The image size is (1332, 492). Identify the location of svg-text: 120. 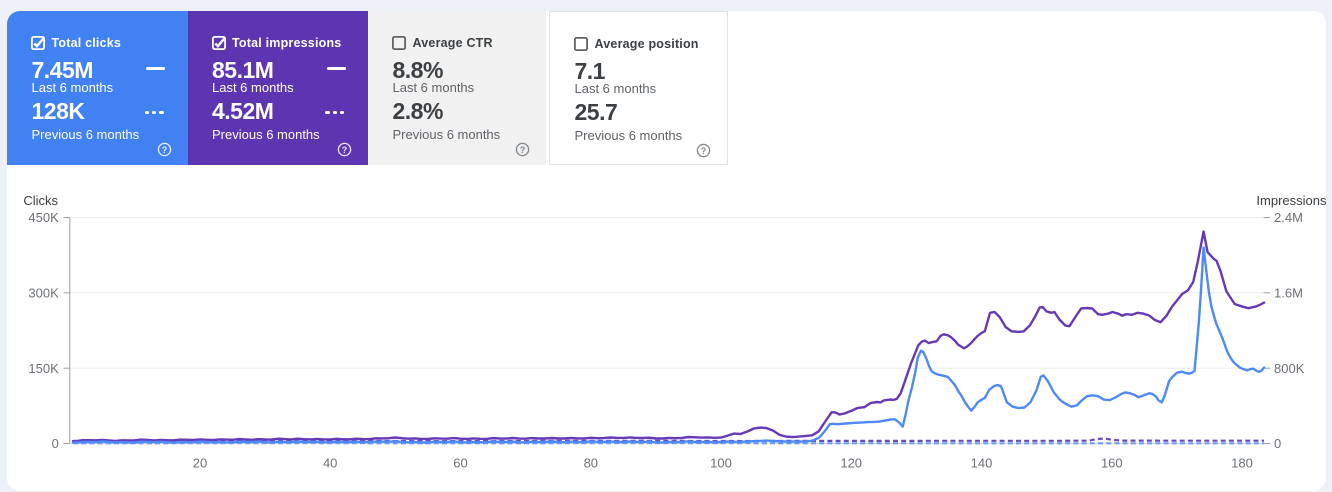
(851, 463).